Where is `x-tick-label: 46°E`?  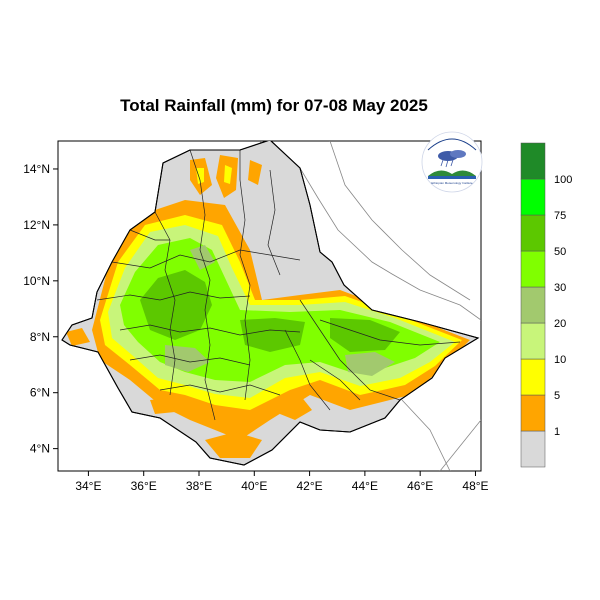 x-tick-label: 46°E is located at coordinates (420, 486).